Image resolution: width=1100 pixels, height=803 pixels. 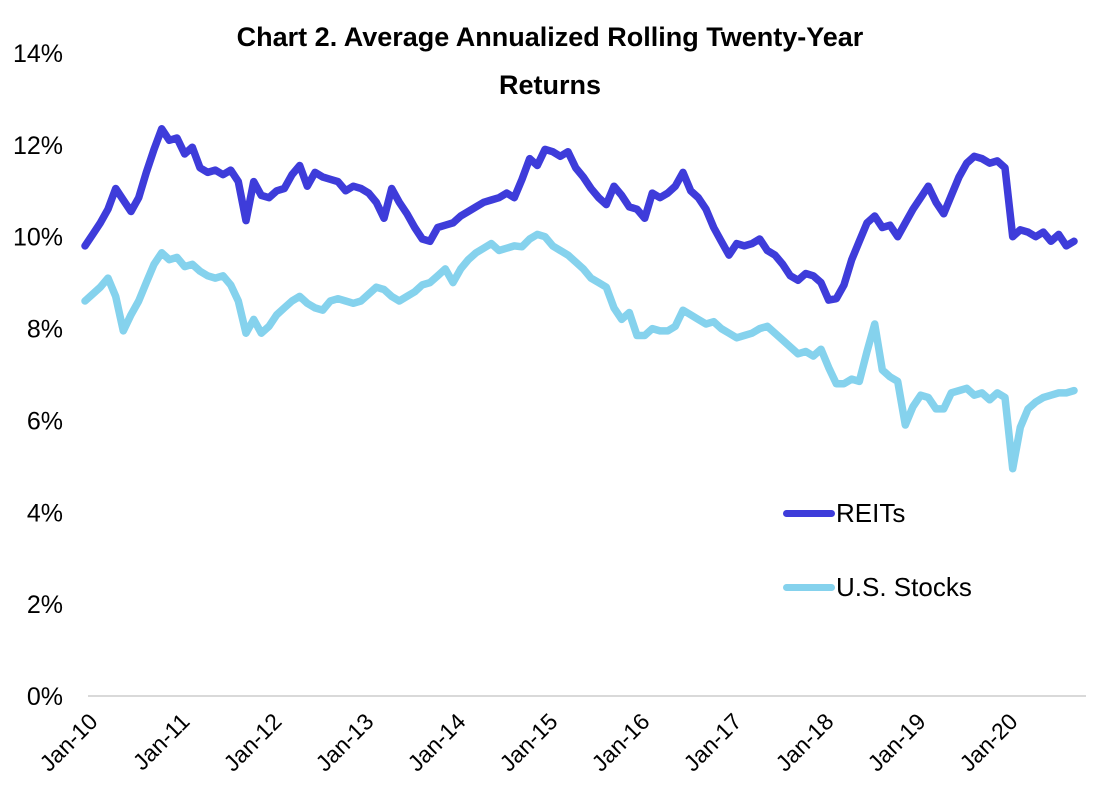 I want to click on x-axis-tick-label: Jan-15, so click(x=528, y=742).